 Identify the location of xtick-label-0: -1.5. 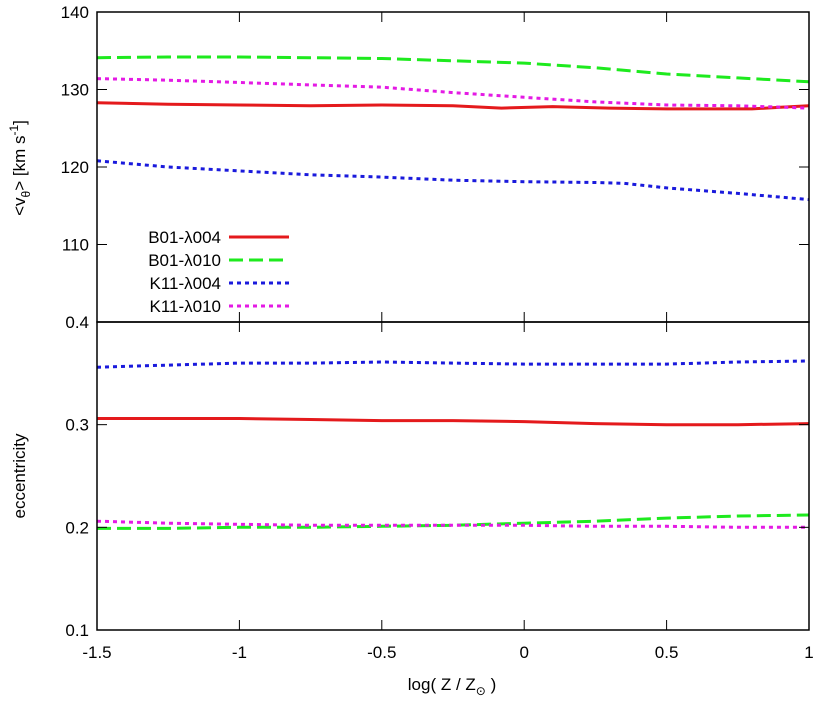
(96, 652).